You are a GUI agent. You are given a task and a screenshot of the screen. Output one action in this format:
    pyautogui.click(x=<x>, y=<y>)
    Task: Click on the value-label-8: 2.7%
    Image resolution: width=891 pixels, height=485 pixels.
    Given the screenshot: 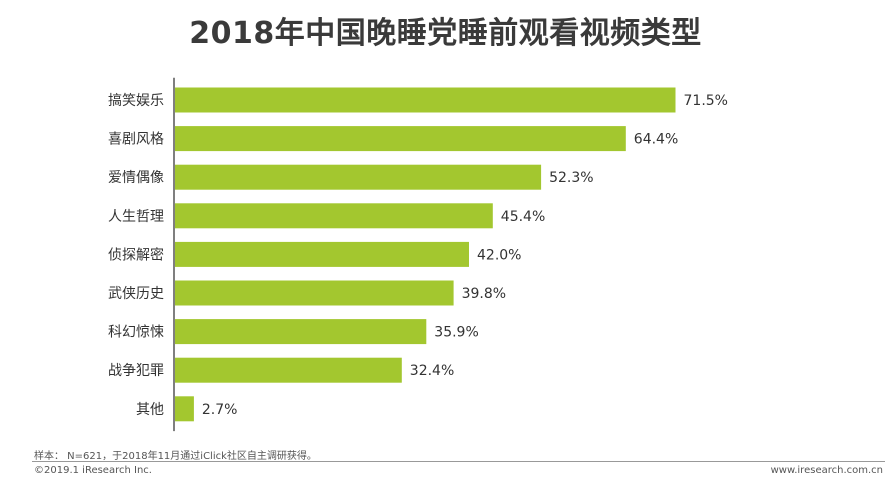 What is the action you would take?
    pyautogui.click(x=220, y=410)
    